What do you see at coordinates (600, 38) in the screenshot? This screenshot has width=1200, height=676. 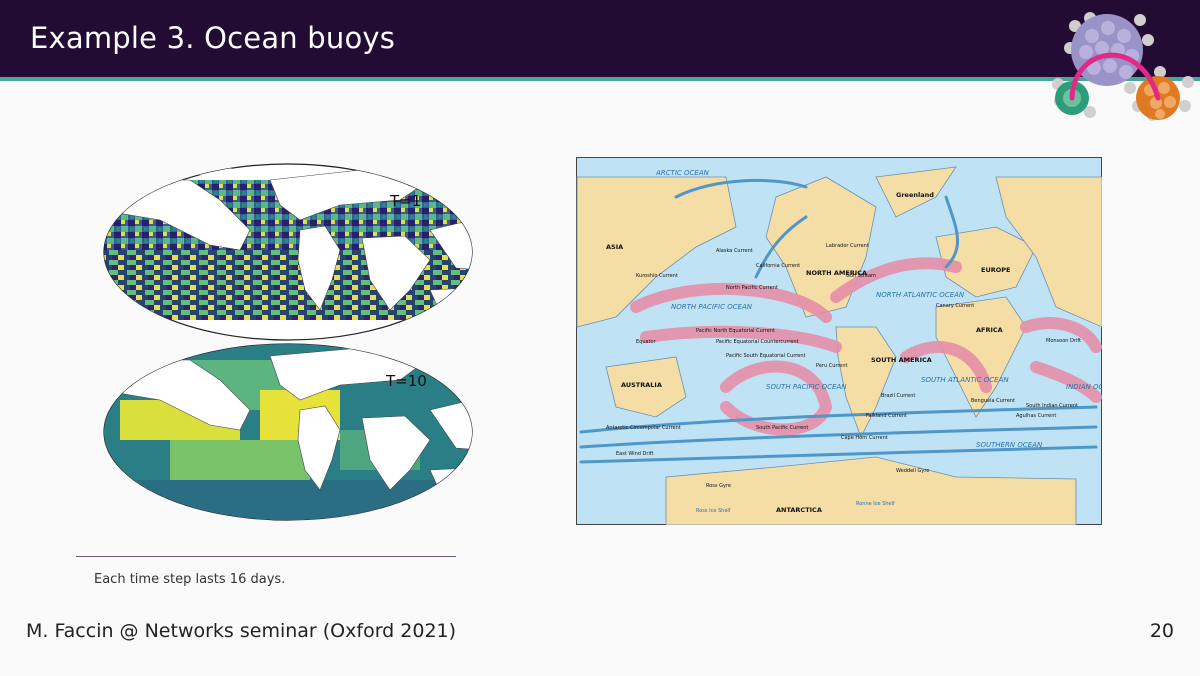 I see `title-bar: Example 3. Ocean buoys` at bounding box center [600, 38].